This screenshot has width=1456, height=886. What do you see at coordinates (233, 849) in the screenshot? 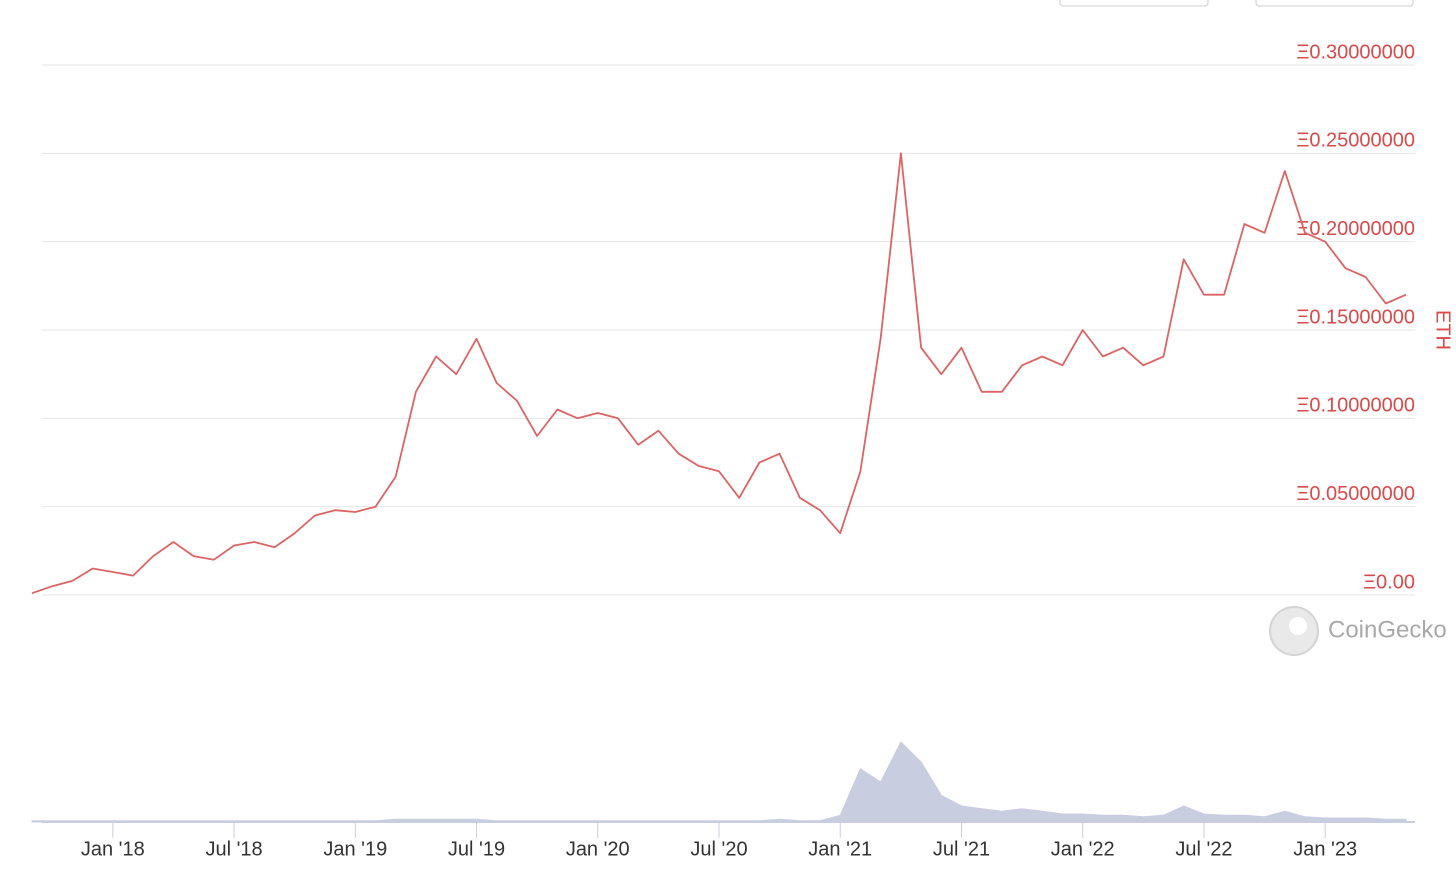
I see `x-tick-label: Jul '18` at bounding box center [233, 849].